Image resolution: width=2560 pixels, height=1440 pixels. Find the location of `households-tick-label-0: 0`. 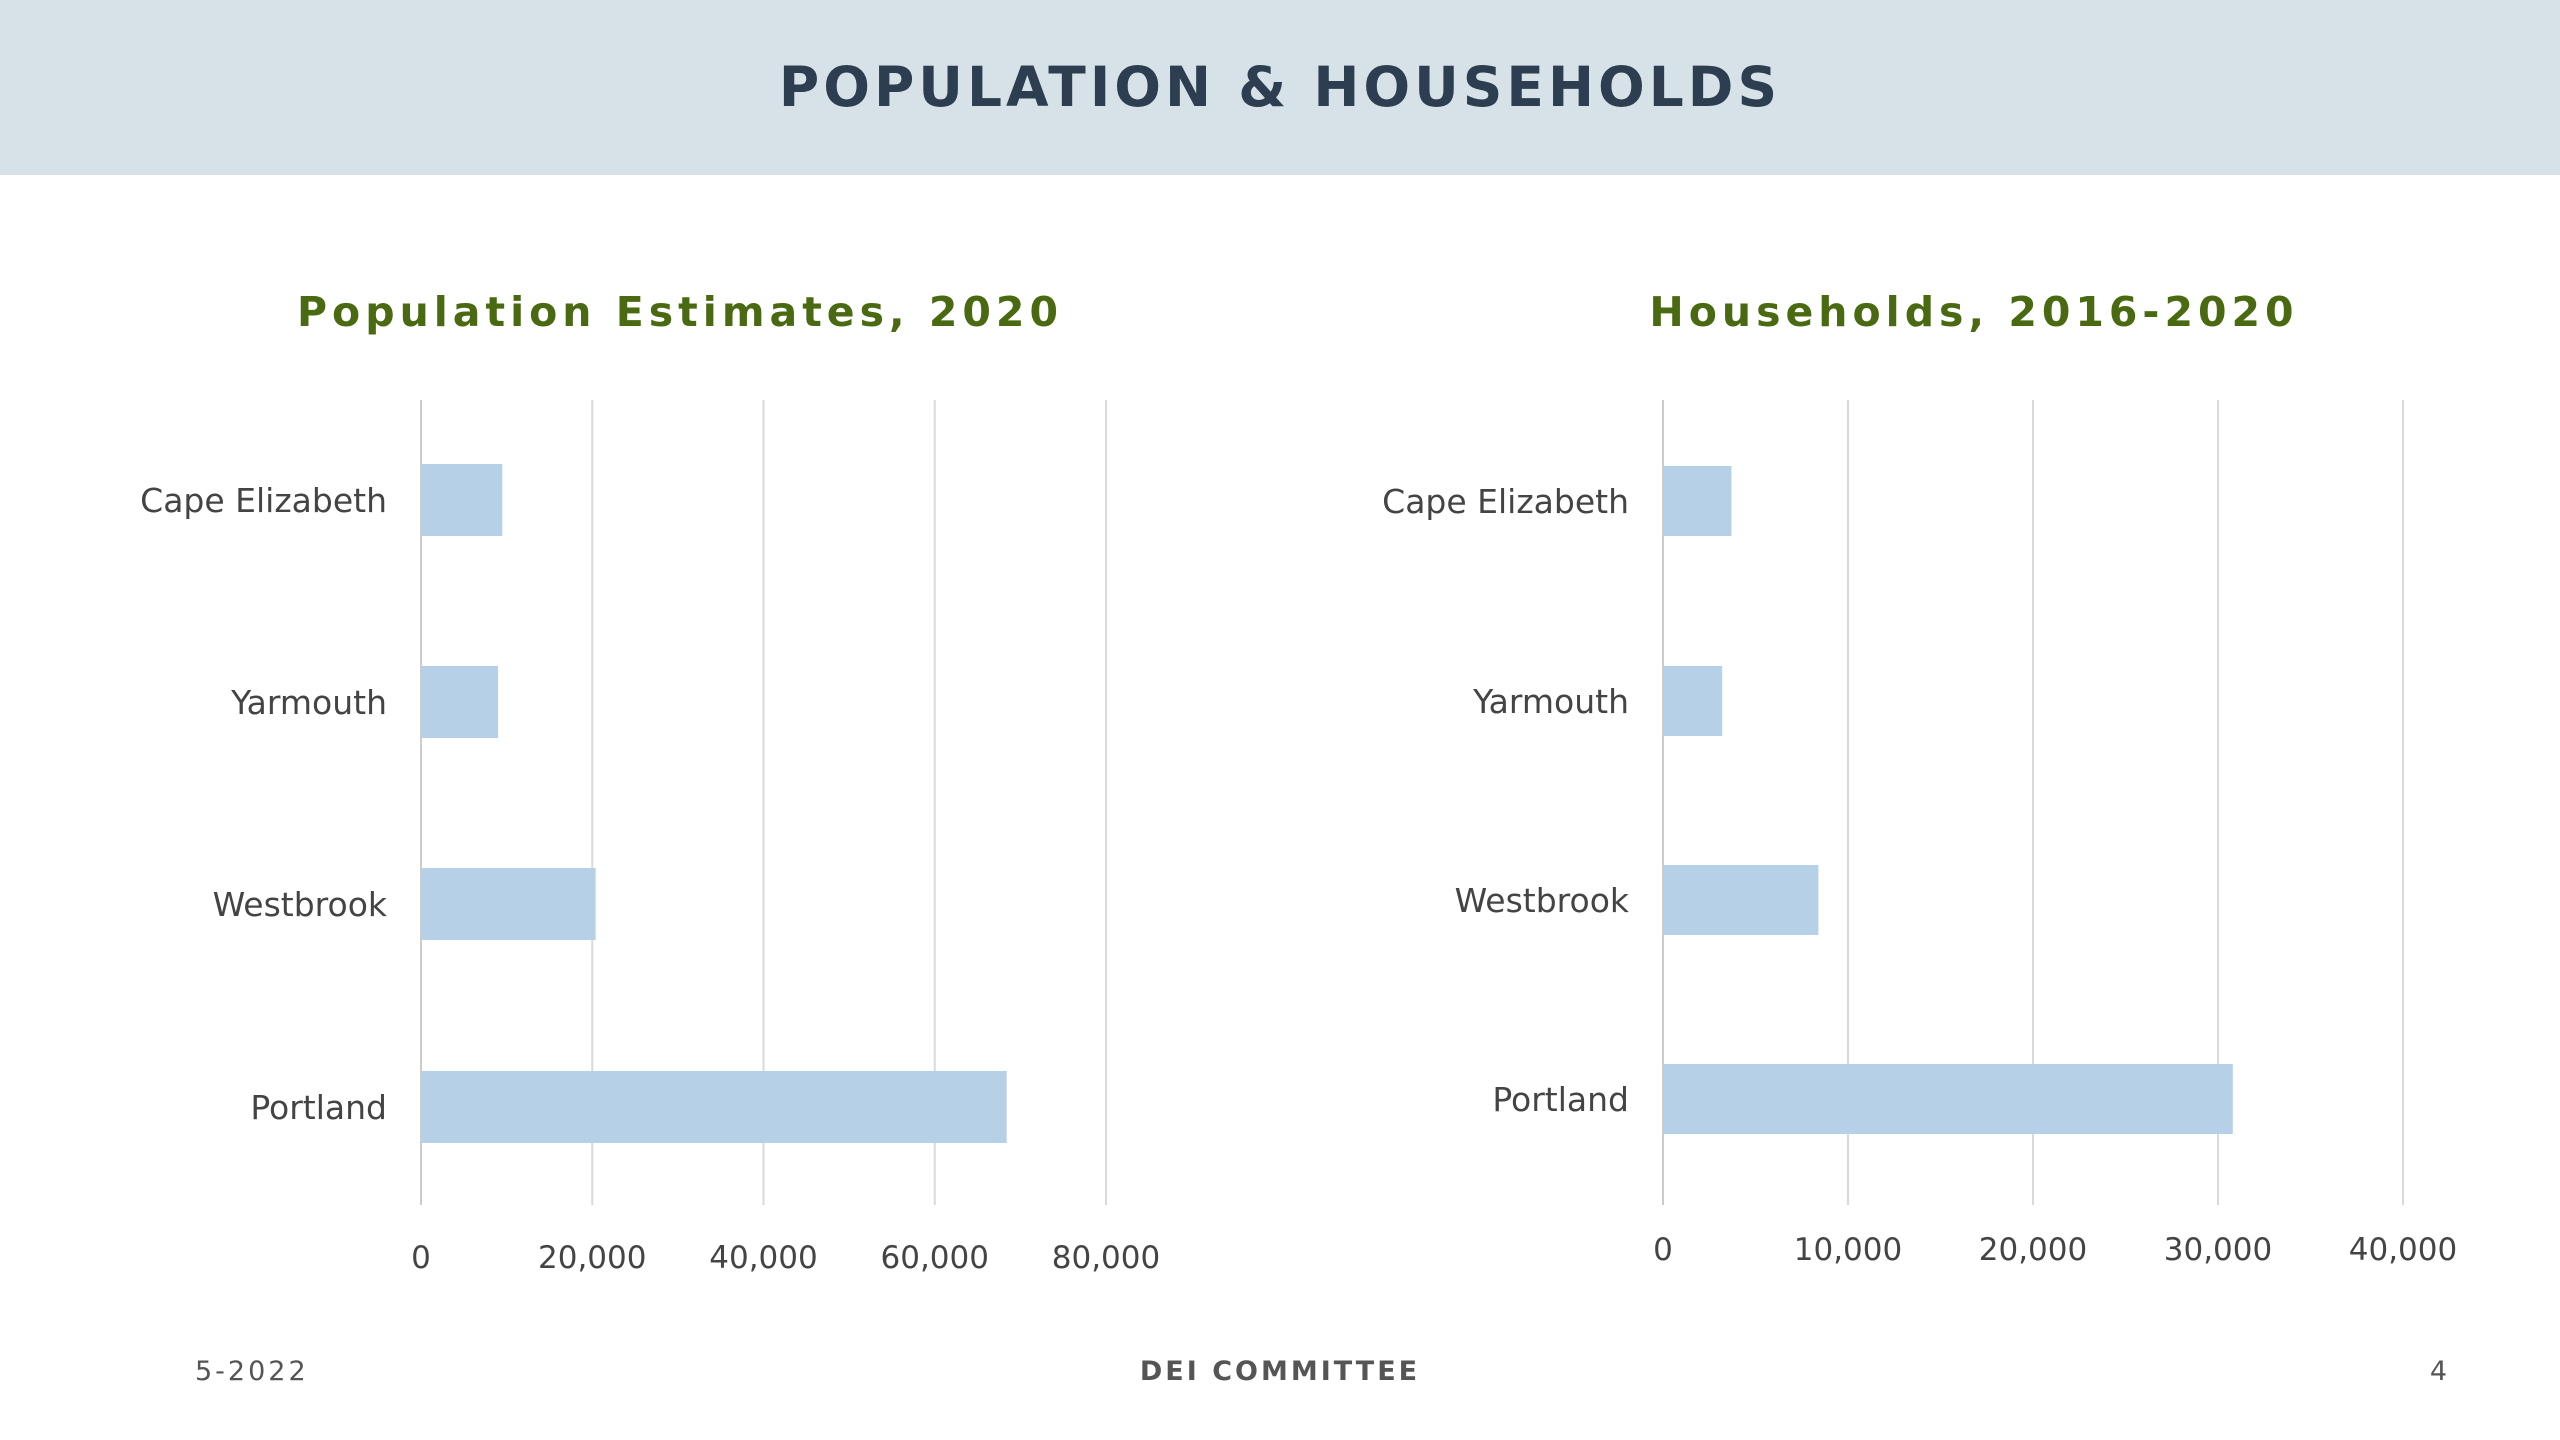

households-tick-label-0: 0 is located at coordinates (1663, 1250).